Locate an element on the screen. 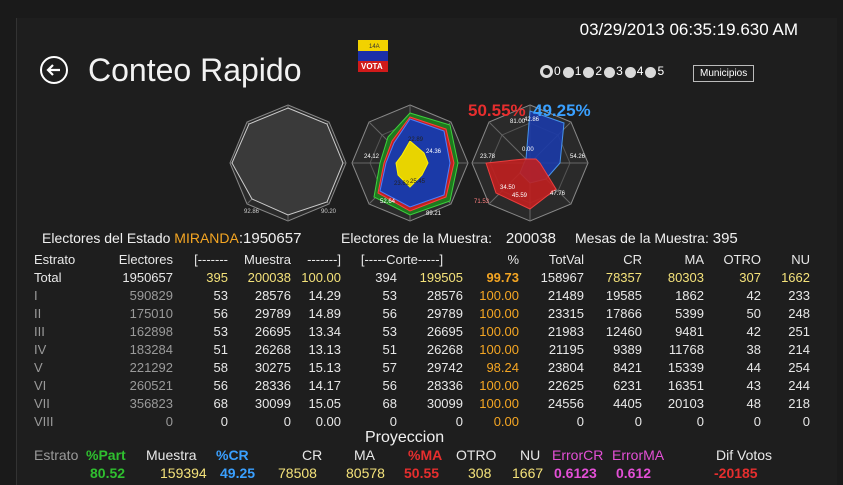 The image size is (843, 485). table-cell: 50 is located at coordinates (753, 313).